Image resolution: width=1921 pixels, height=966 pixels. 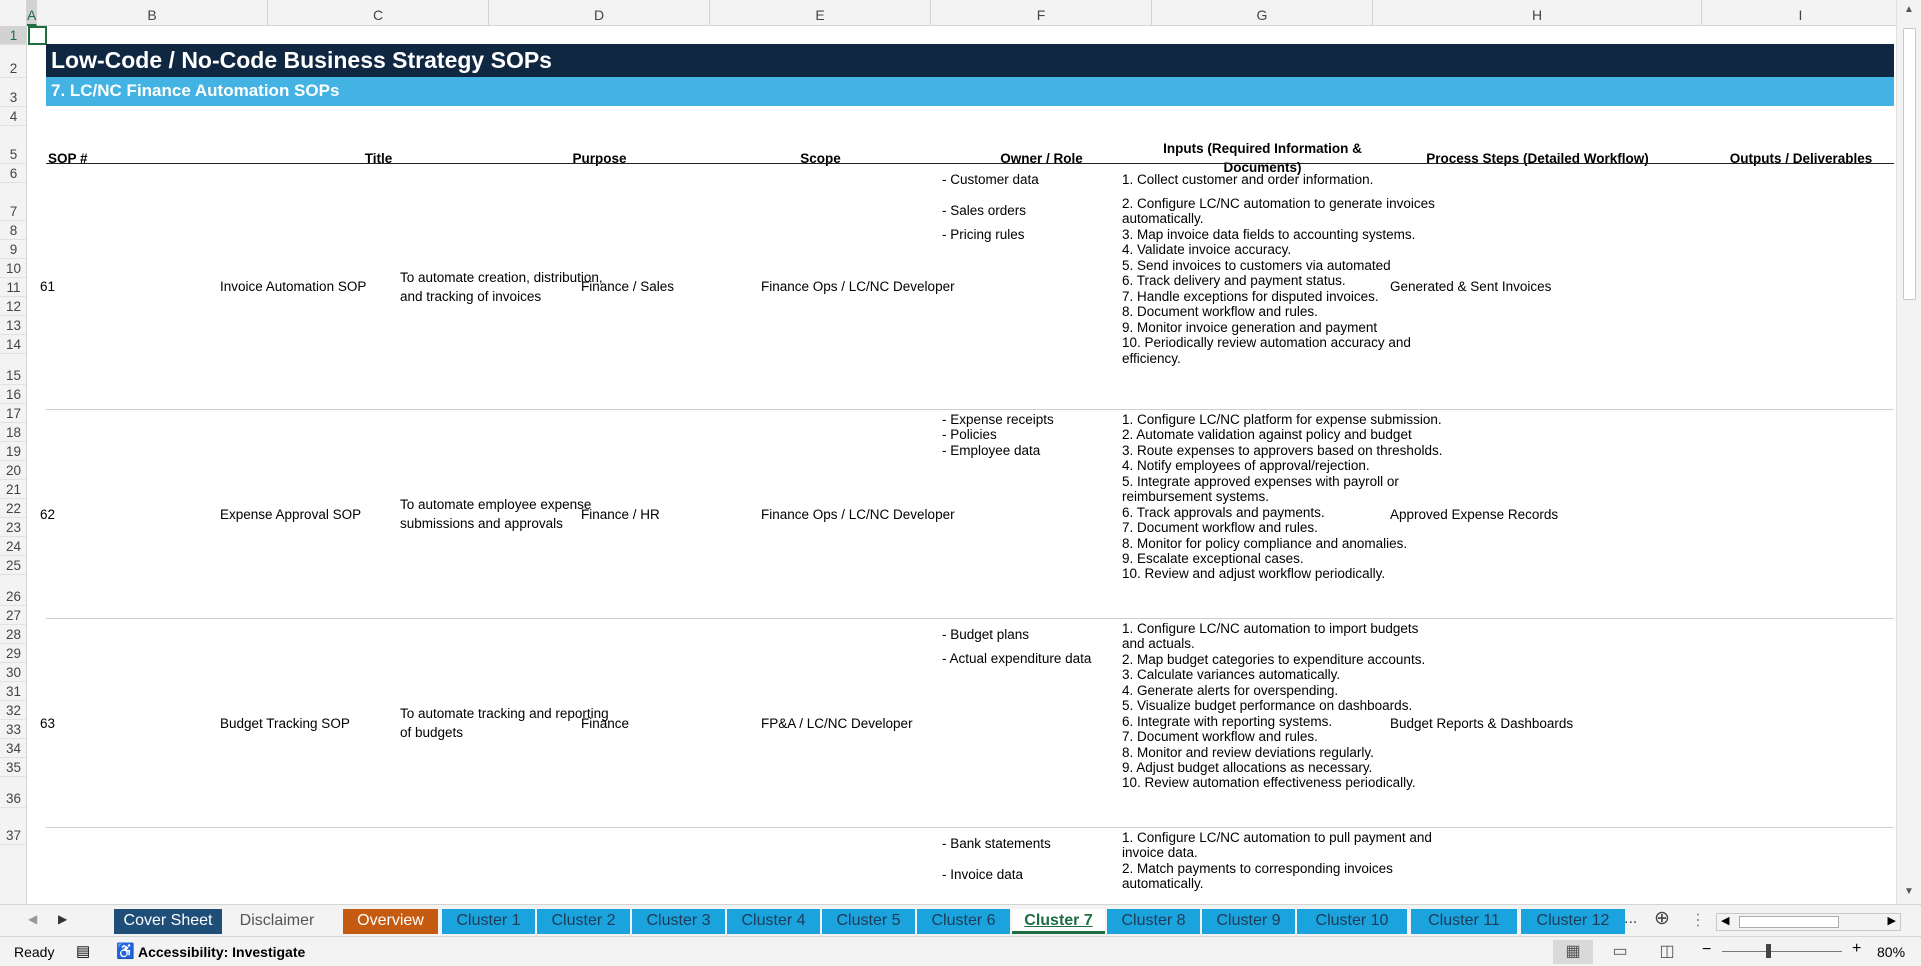 What do you see at coordinates (13, 615) in the screenshot?
I see `row-header: 27` at bounding box center [13, 615].